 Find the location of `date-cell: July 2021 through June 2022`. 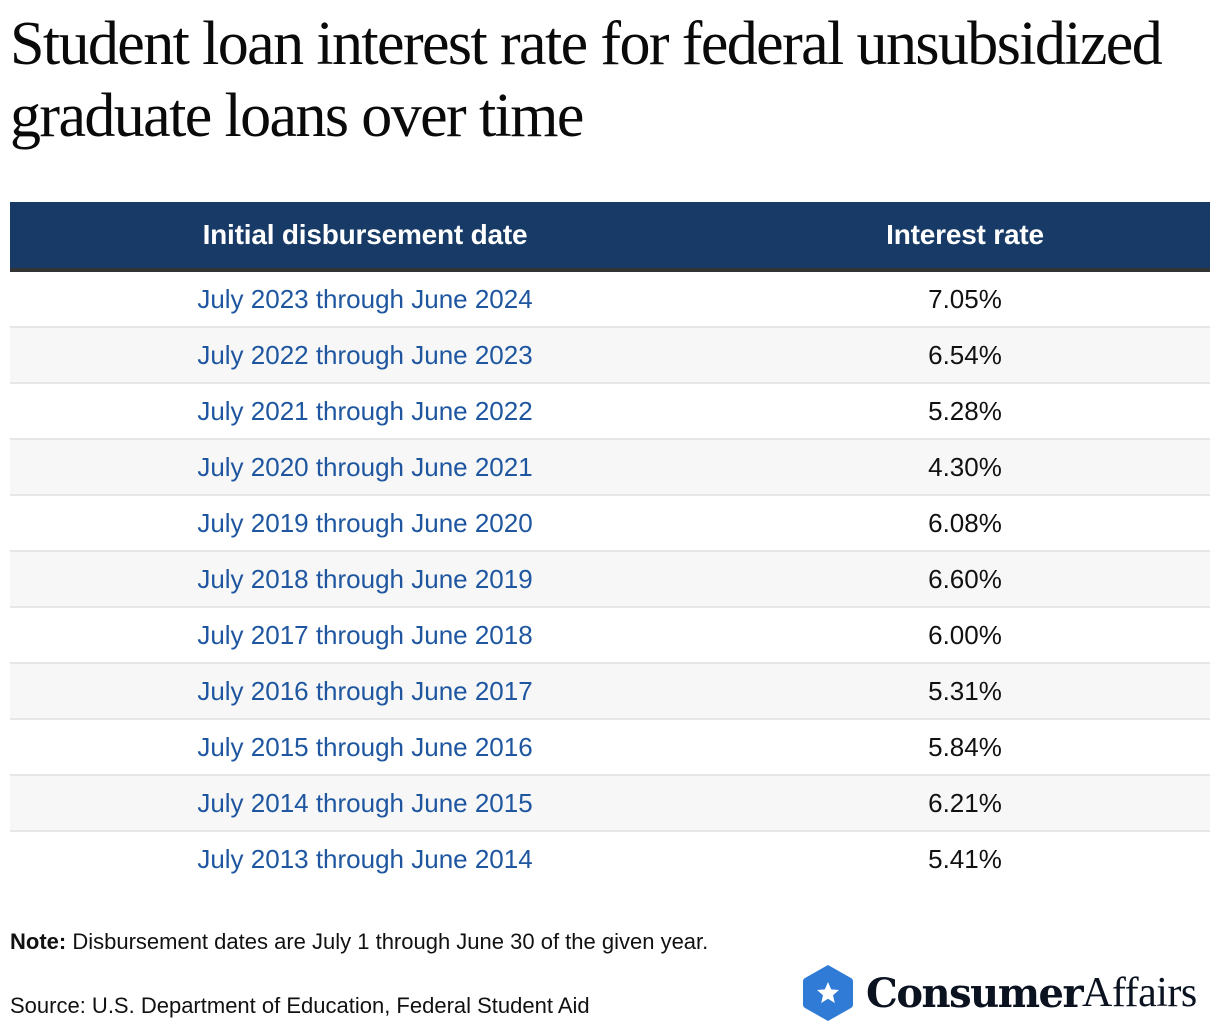

date-cell: July 2021 through June 2022 is located at coordinates (365, 410).